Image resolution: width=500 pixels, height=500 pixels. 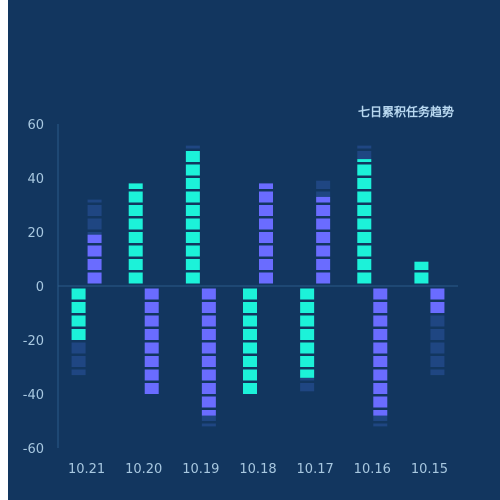 I want to click on x-tick-label: 10.19, so click(x=200, y=469).